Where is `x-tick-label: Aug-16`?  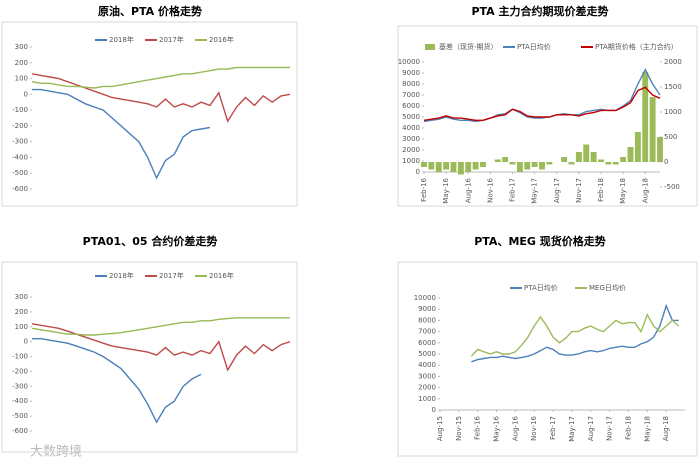
x-tick-label: Aug-16 is located at coordinates (468, 190).